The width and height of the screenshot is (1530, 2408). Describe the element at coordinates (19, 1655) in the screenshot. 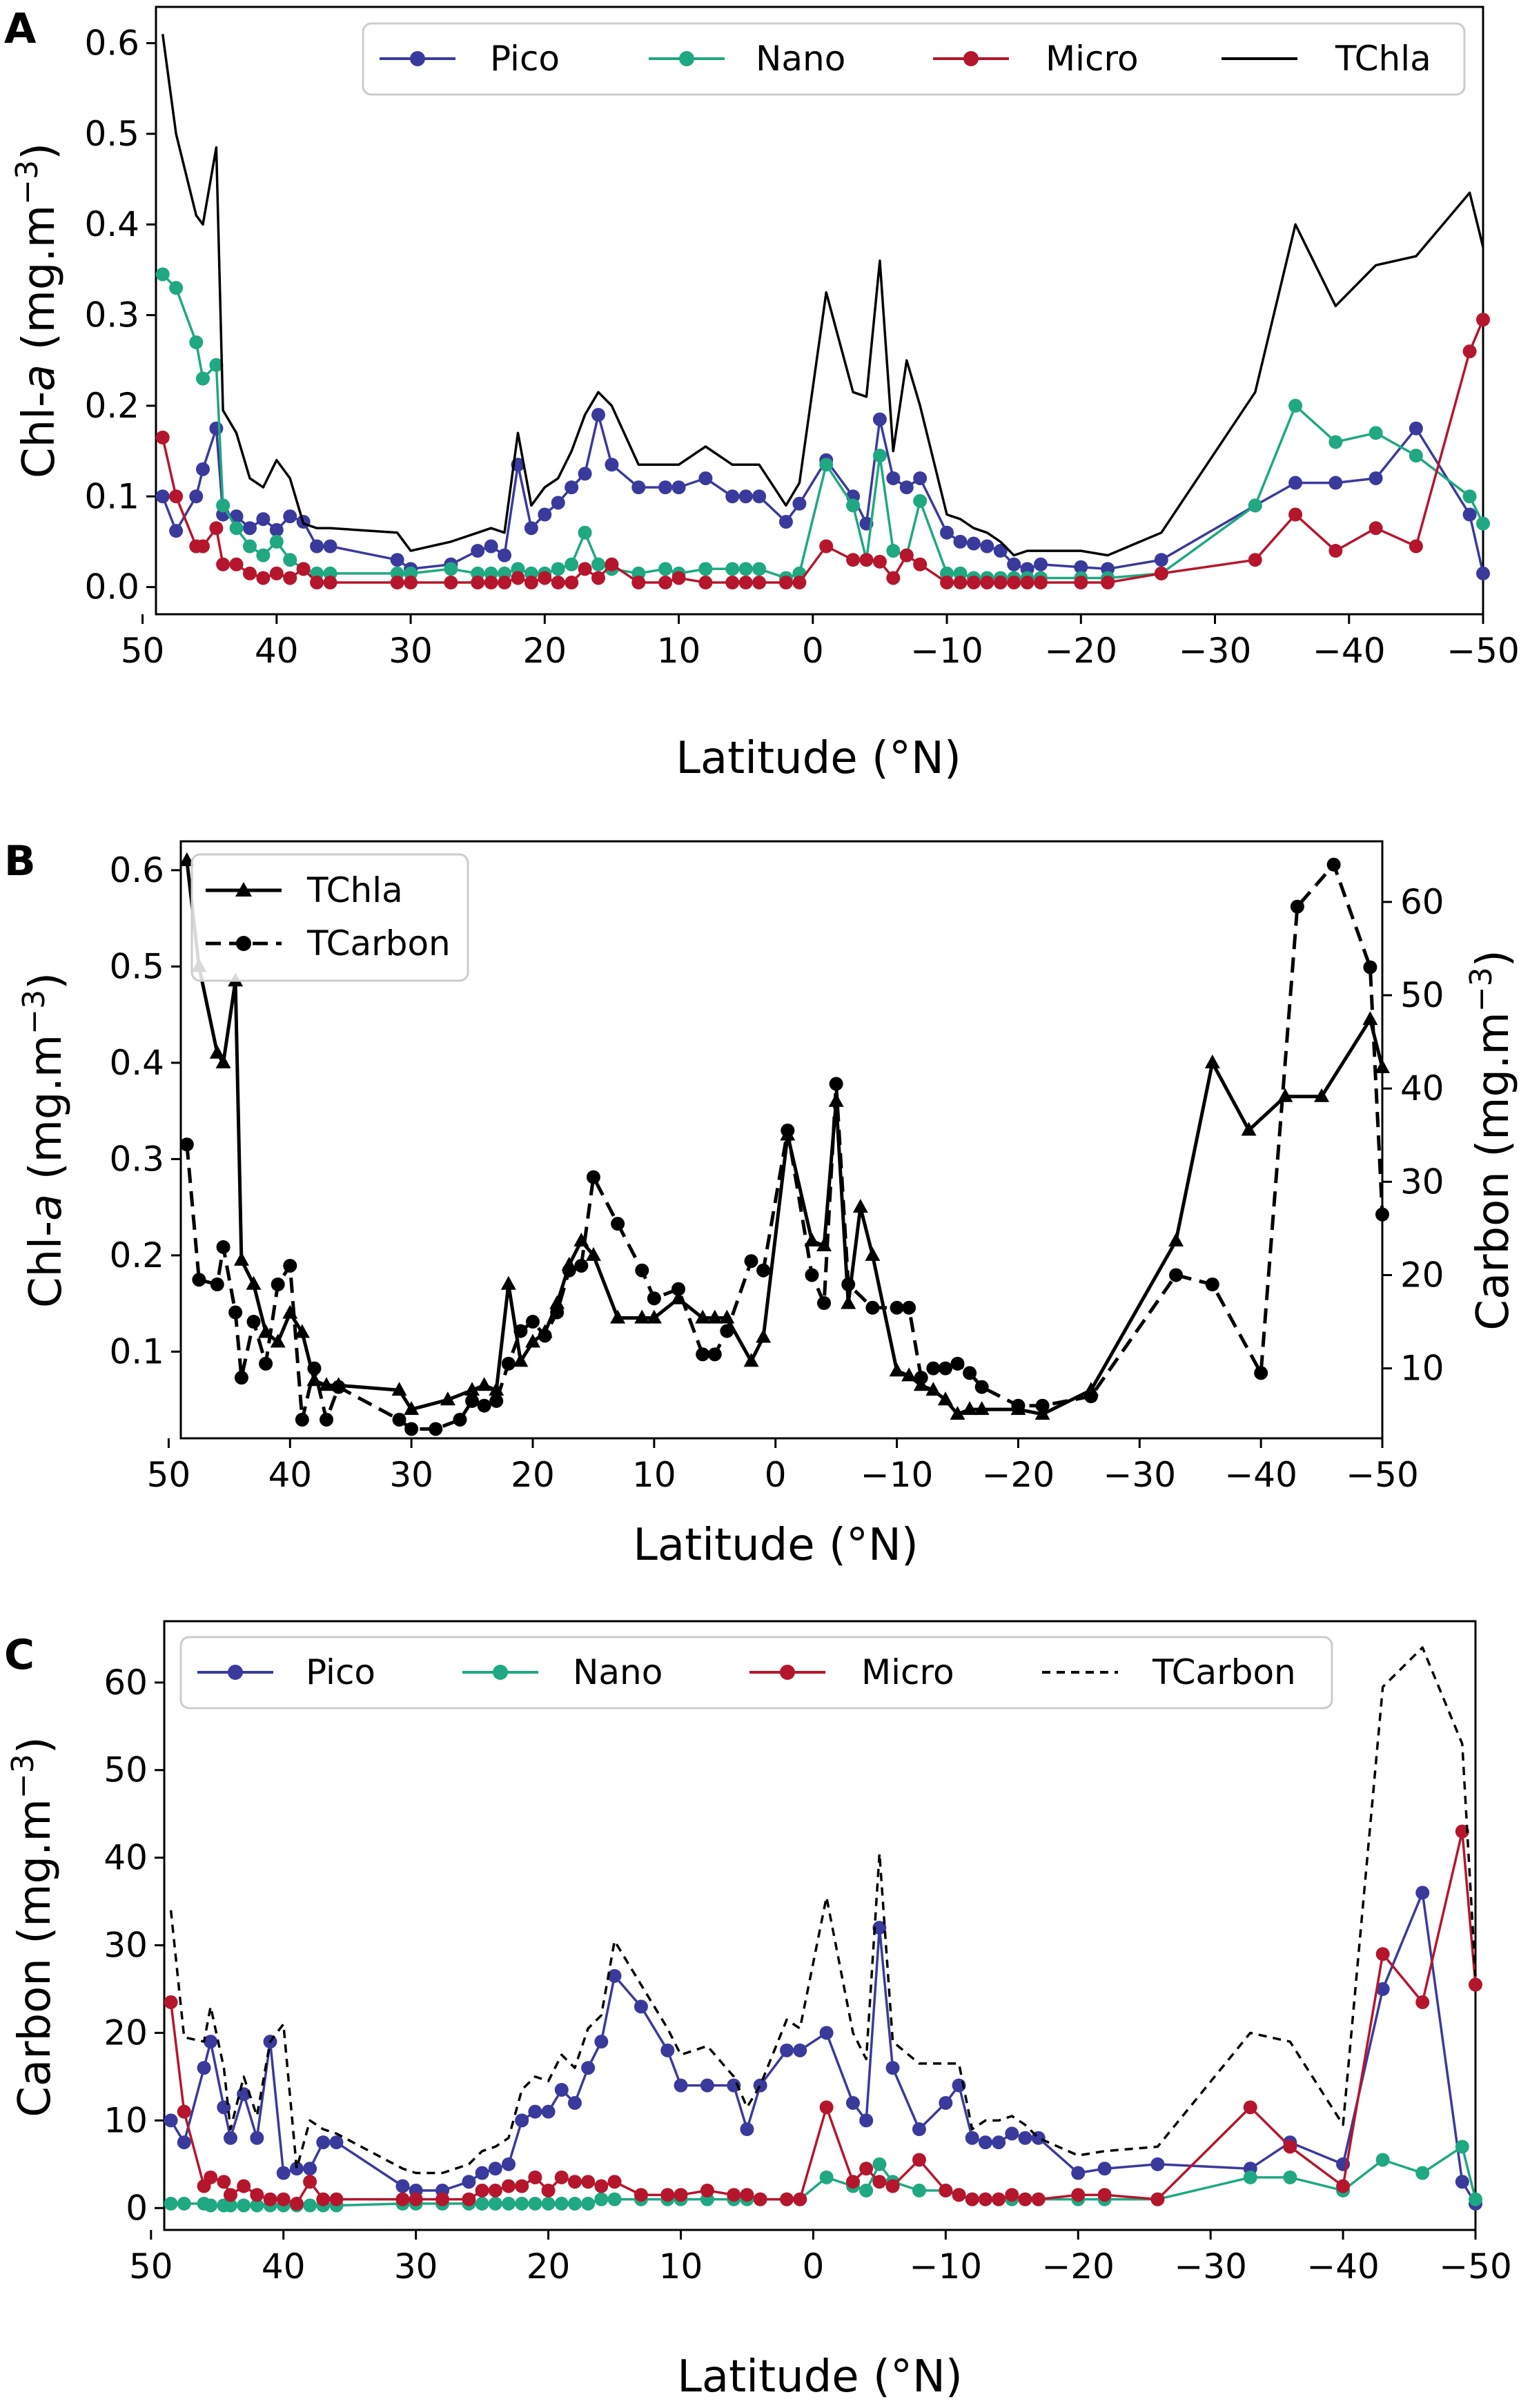

I see `panel-c-letter: C` at that location.